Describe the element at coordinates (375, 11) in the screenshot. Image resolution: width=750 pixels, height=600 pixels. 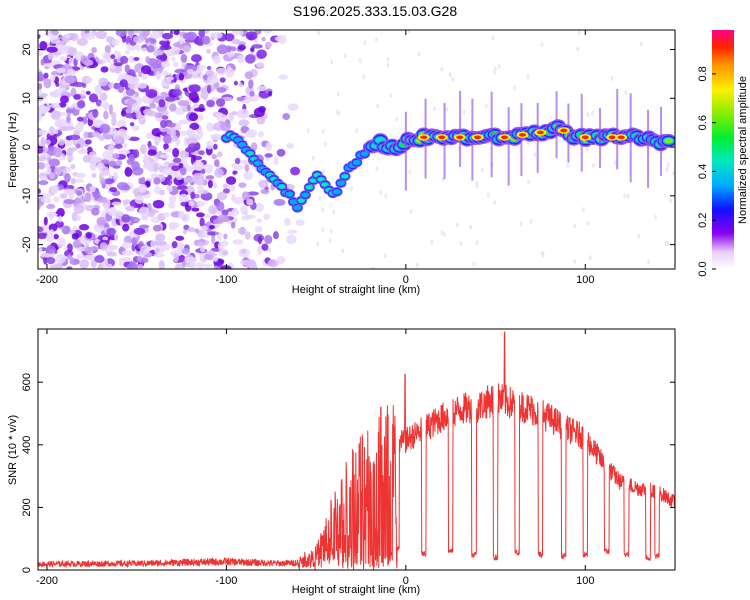
I see `chart-title: S196.2025.333.15.03.G28` at that location.